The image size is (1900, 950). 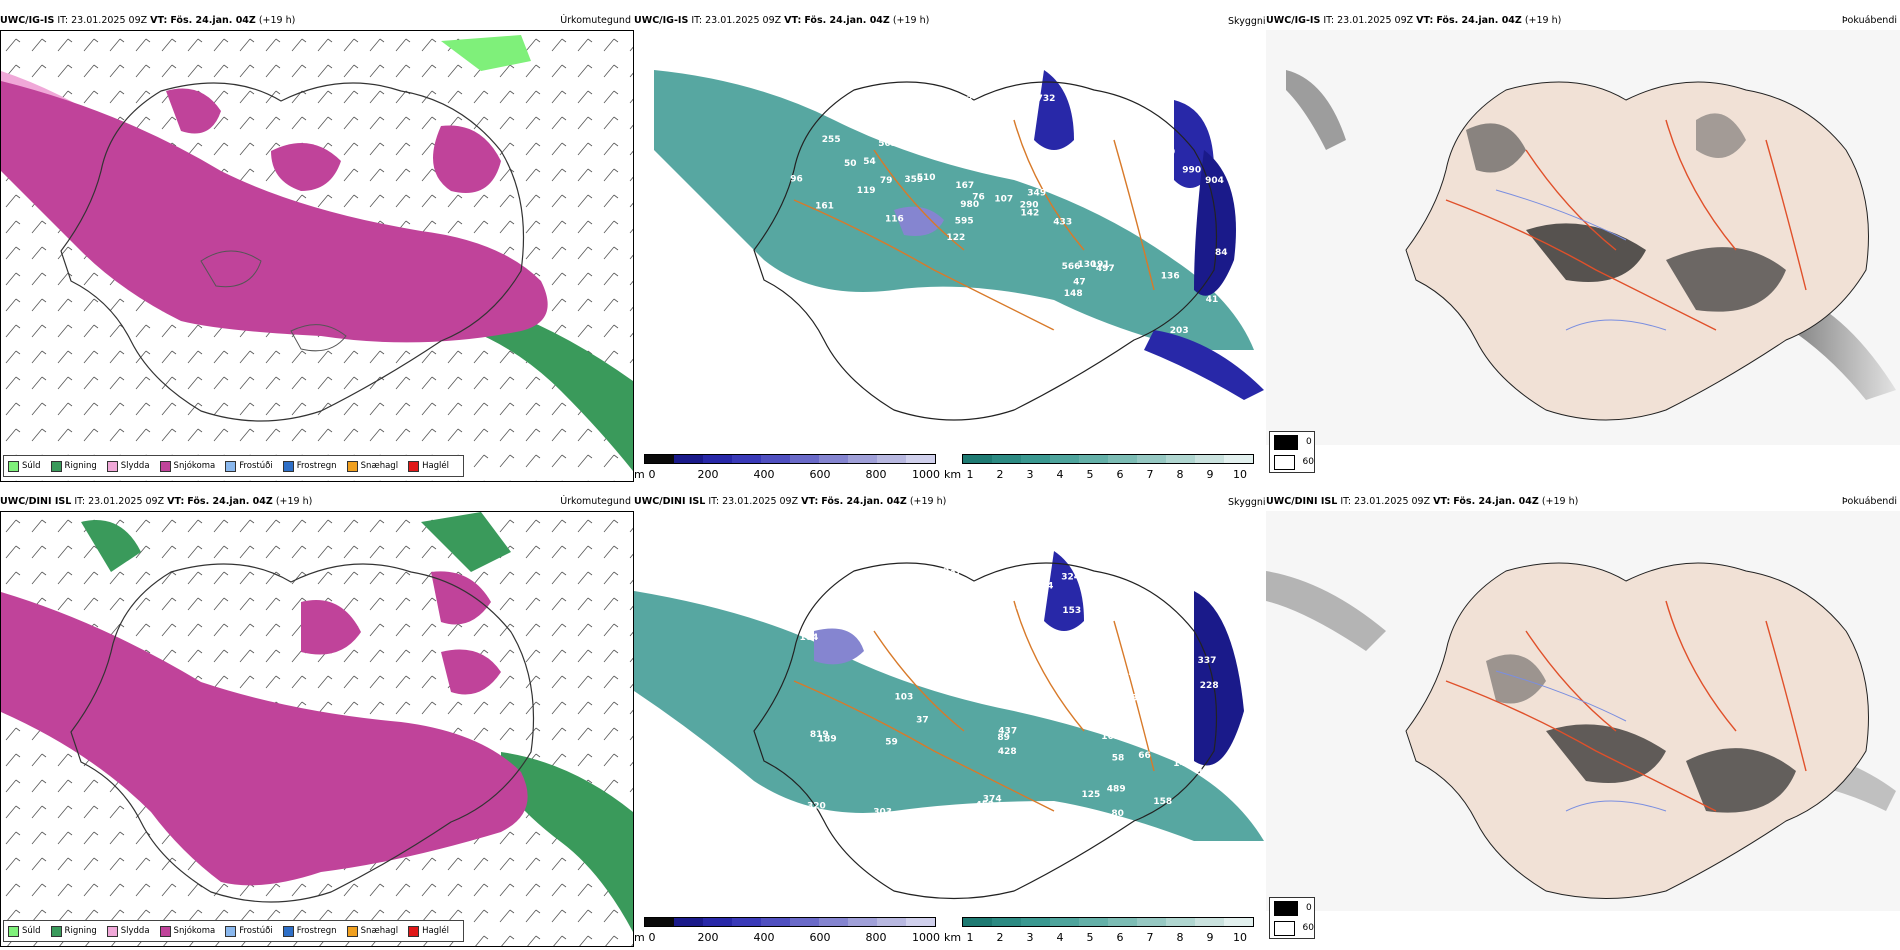 I want to click on panel-variable-name: Úrkomutegund, so click(x=595, y=501).